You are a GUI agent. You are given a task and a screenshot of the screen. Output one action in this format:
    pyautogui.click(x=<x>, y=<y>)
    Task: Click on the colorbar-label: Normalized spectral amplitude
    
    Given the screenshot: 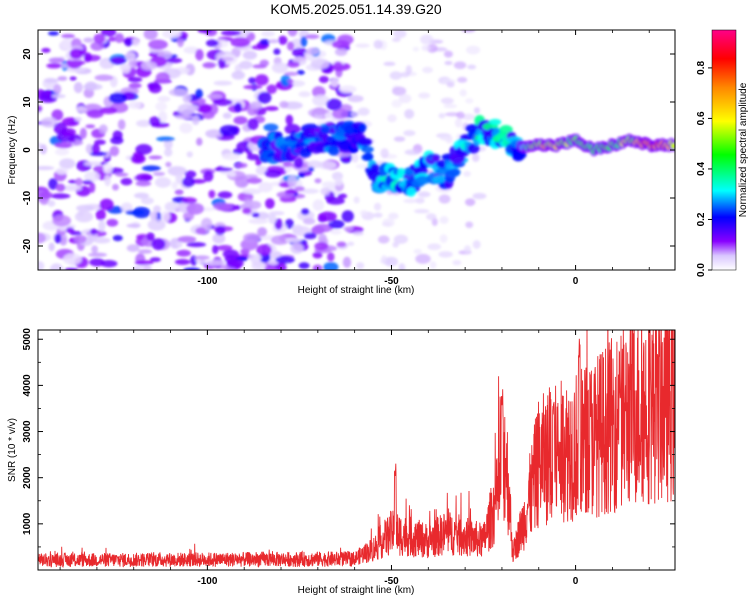 What is the action you would take?
    pyautogui.click(x=743, y=149)
    